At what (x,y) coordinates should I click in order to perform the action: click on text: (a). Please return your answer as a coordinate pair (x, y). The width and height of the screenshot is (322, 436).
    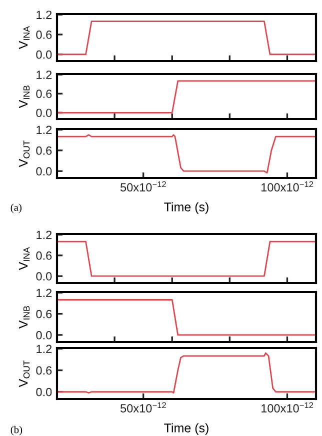
    Looking at the image, I should click on (16, 209).